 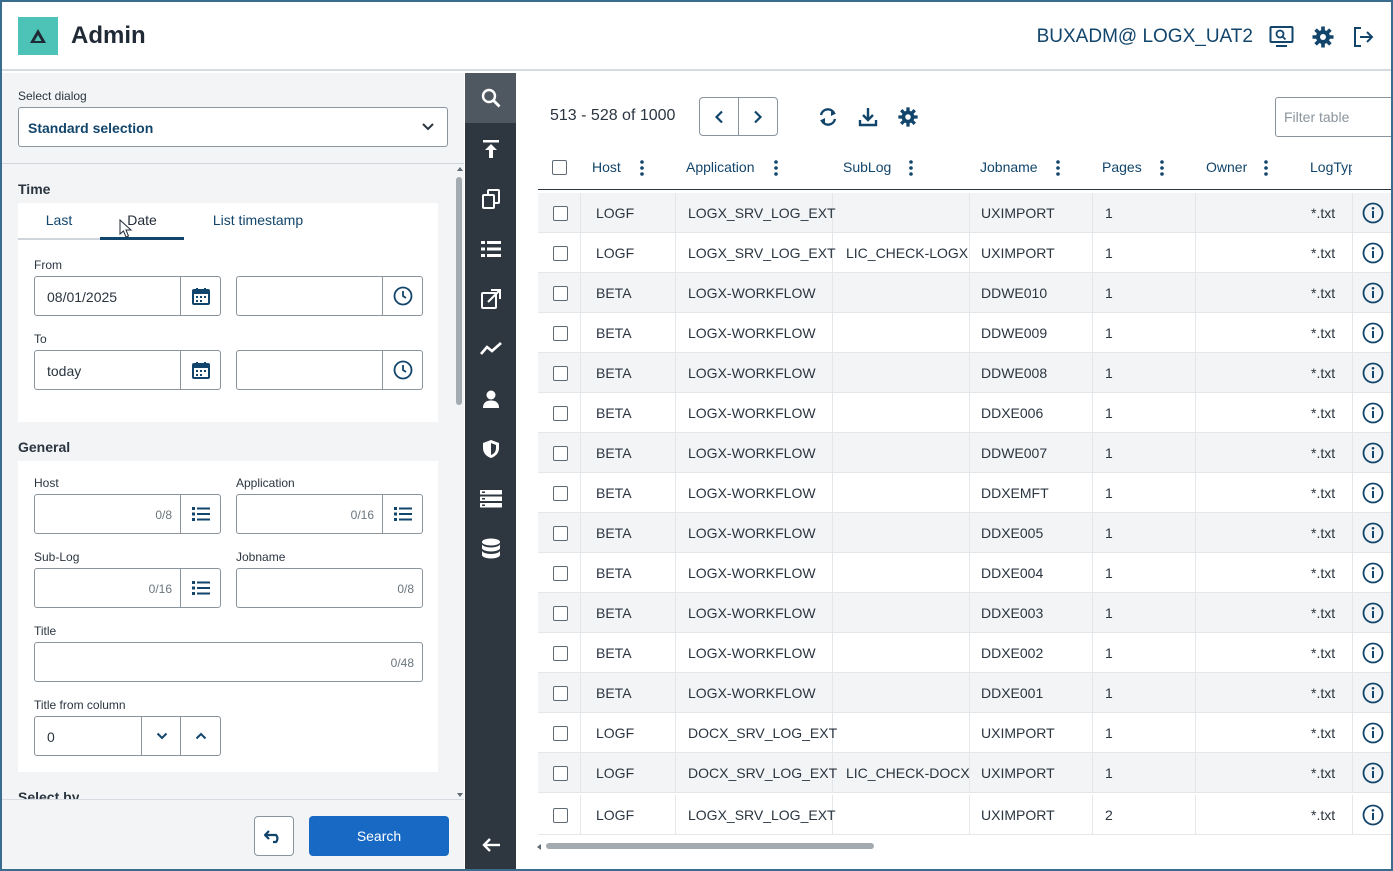 What do you see at coordinates (1227, 167) in the screenshot?
I see `column-header-owner: Owner` at bounding box center [1227, 167].